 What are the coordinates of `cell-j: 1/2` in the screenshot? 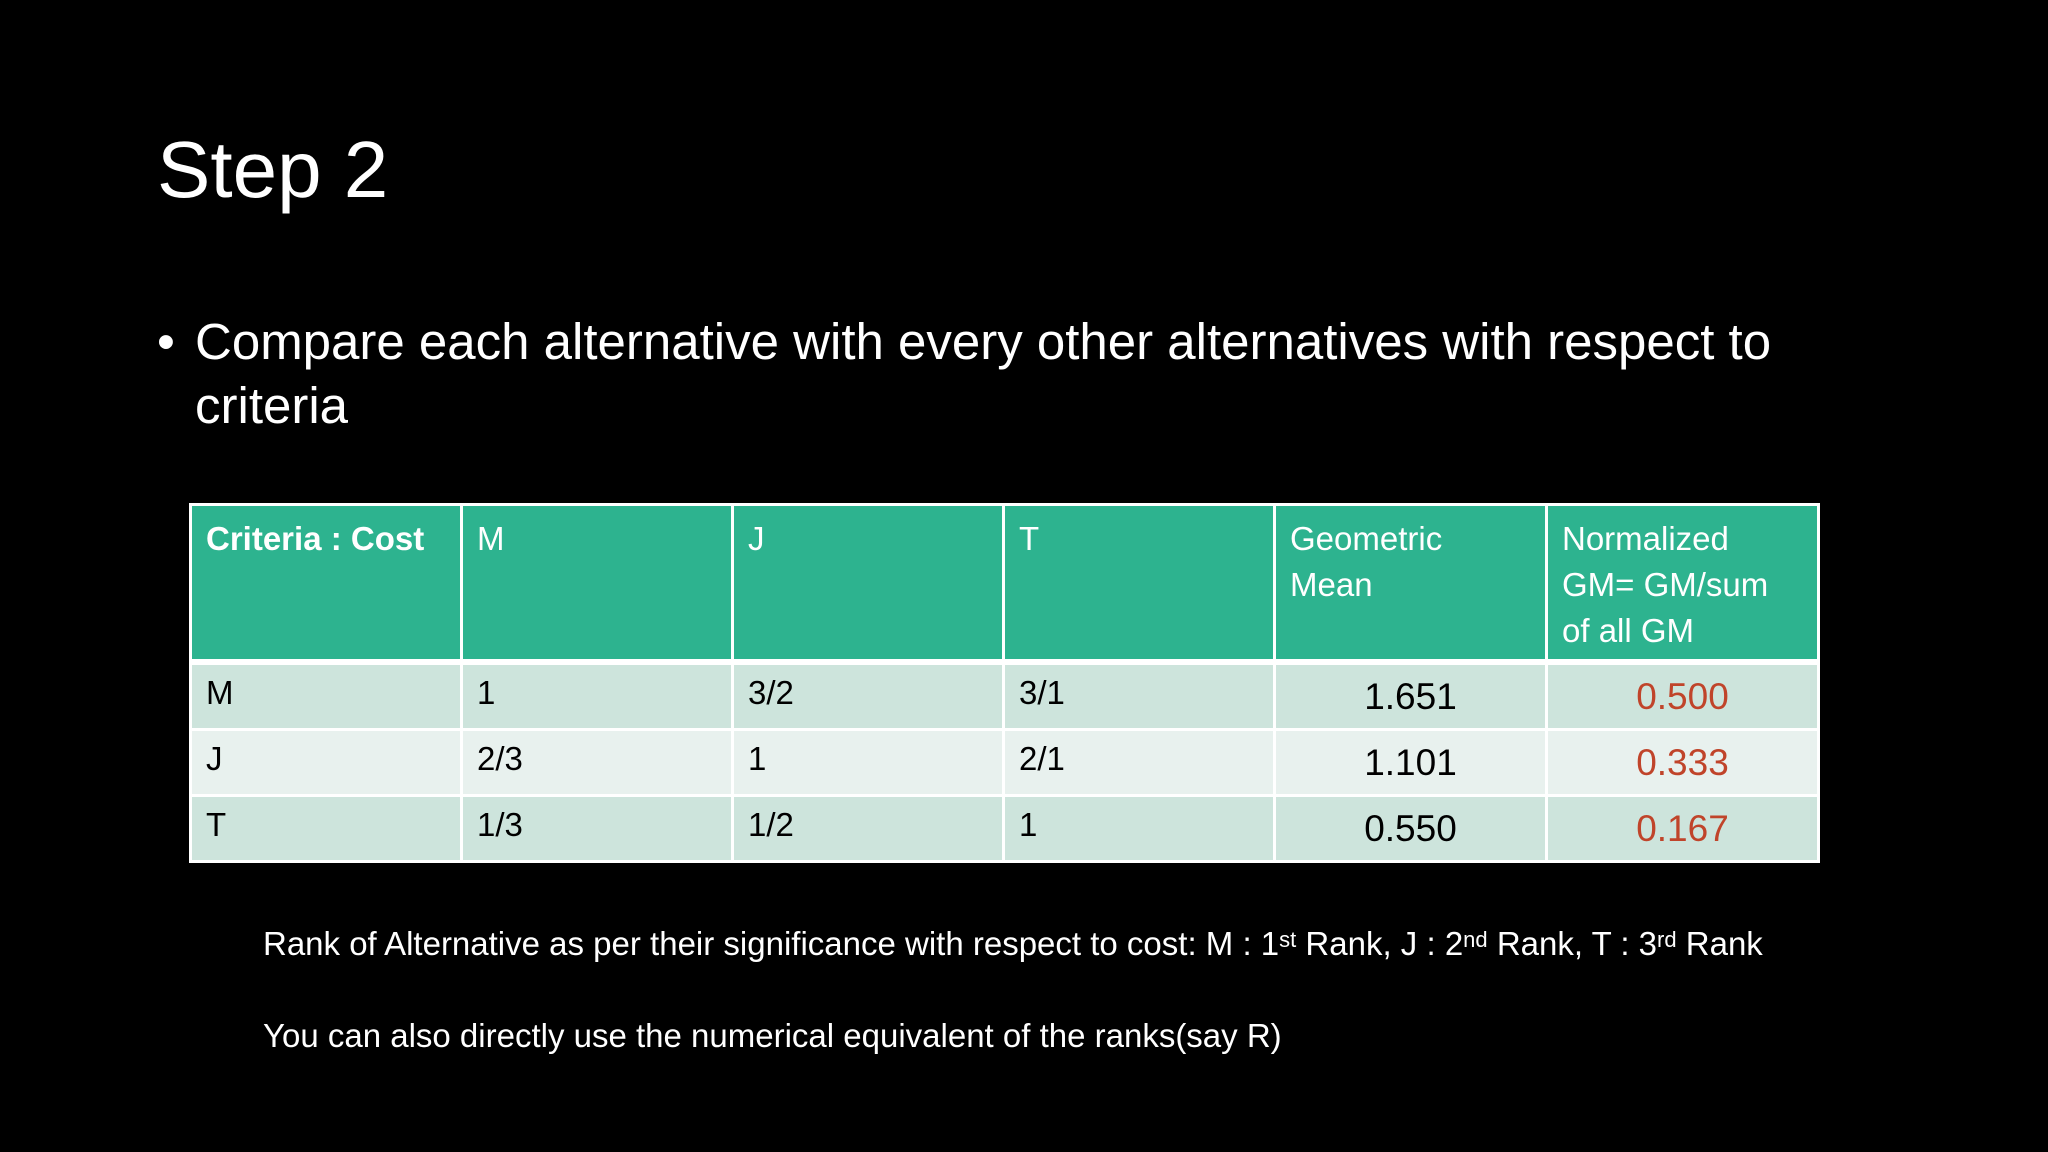 It's located at (868, 828).